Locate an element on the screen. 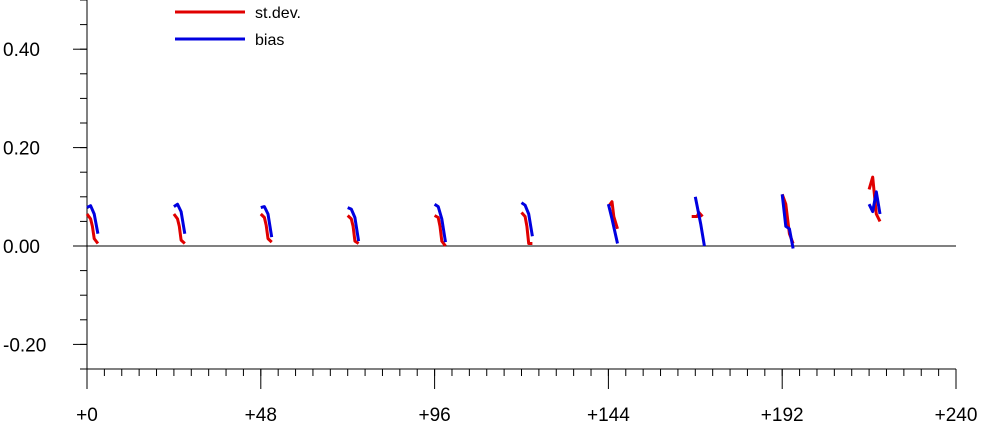 The width and height of the screenshot is (982, 423). x-tick-label: +96 is located at coordinates (434, 414).